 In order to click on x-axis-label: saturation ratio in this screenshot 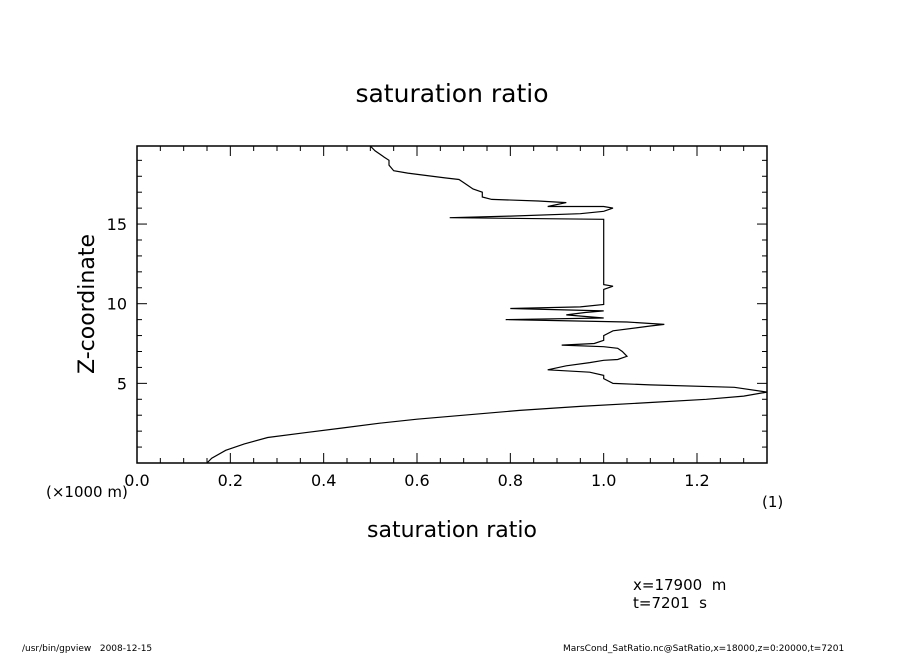, I will do `click(452, 530)`.